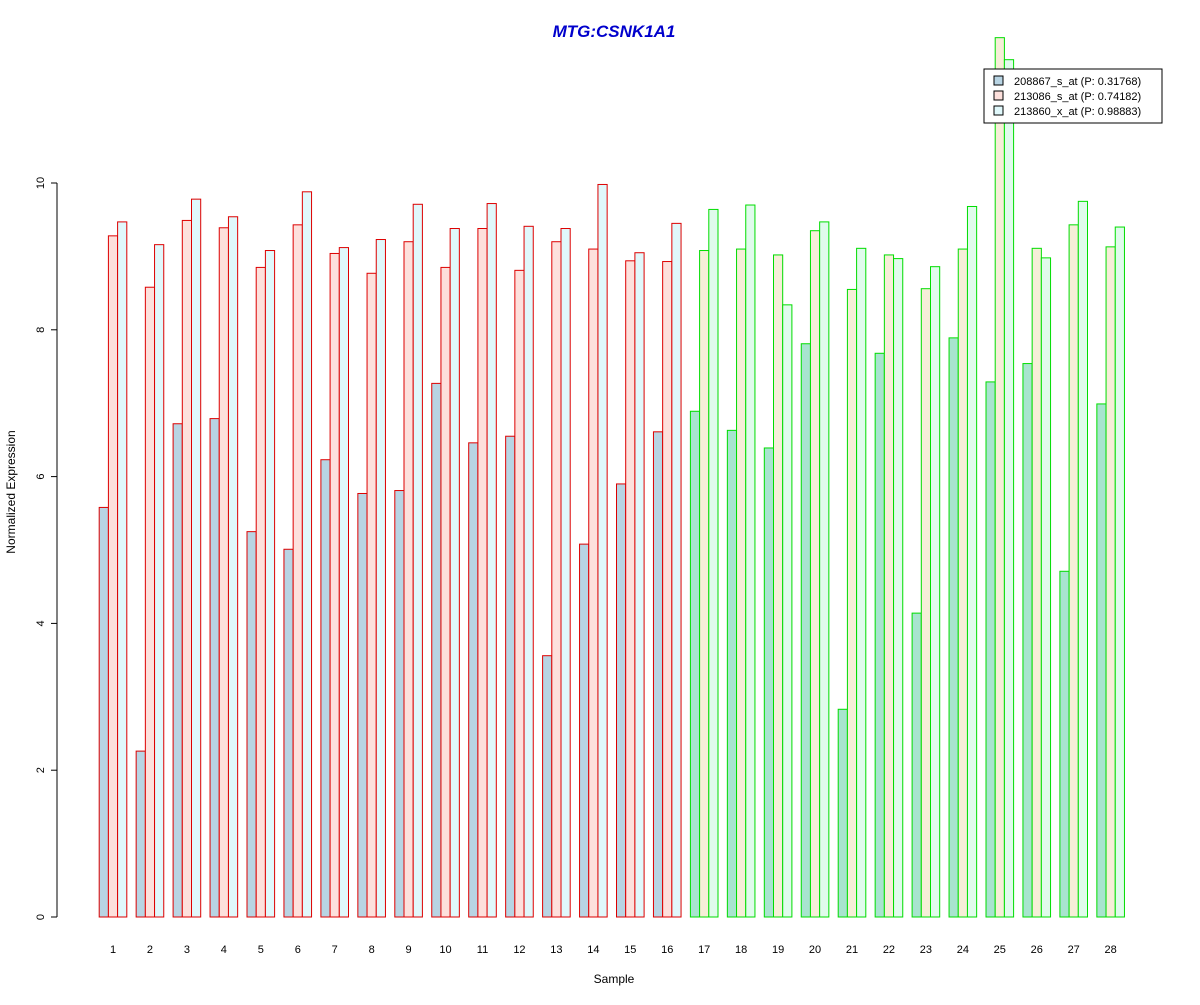 The image size is (1200, 1005). What do you see at coordinates (41, 770) in the screenshot?
I see `y-tick-label: 2` at bounding box center [41, 770].